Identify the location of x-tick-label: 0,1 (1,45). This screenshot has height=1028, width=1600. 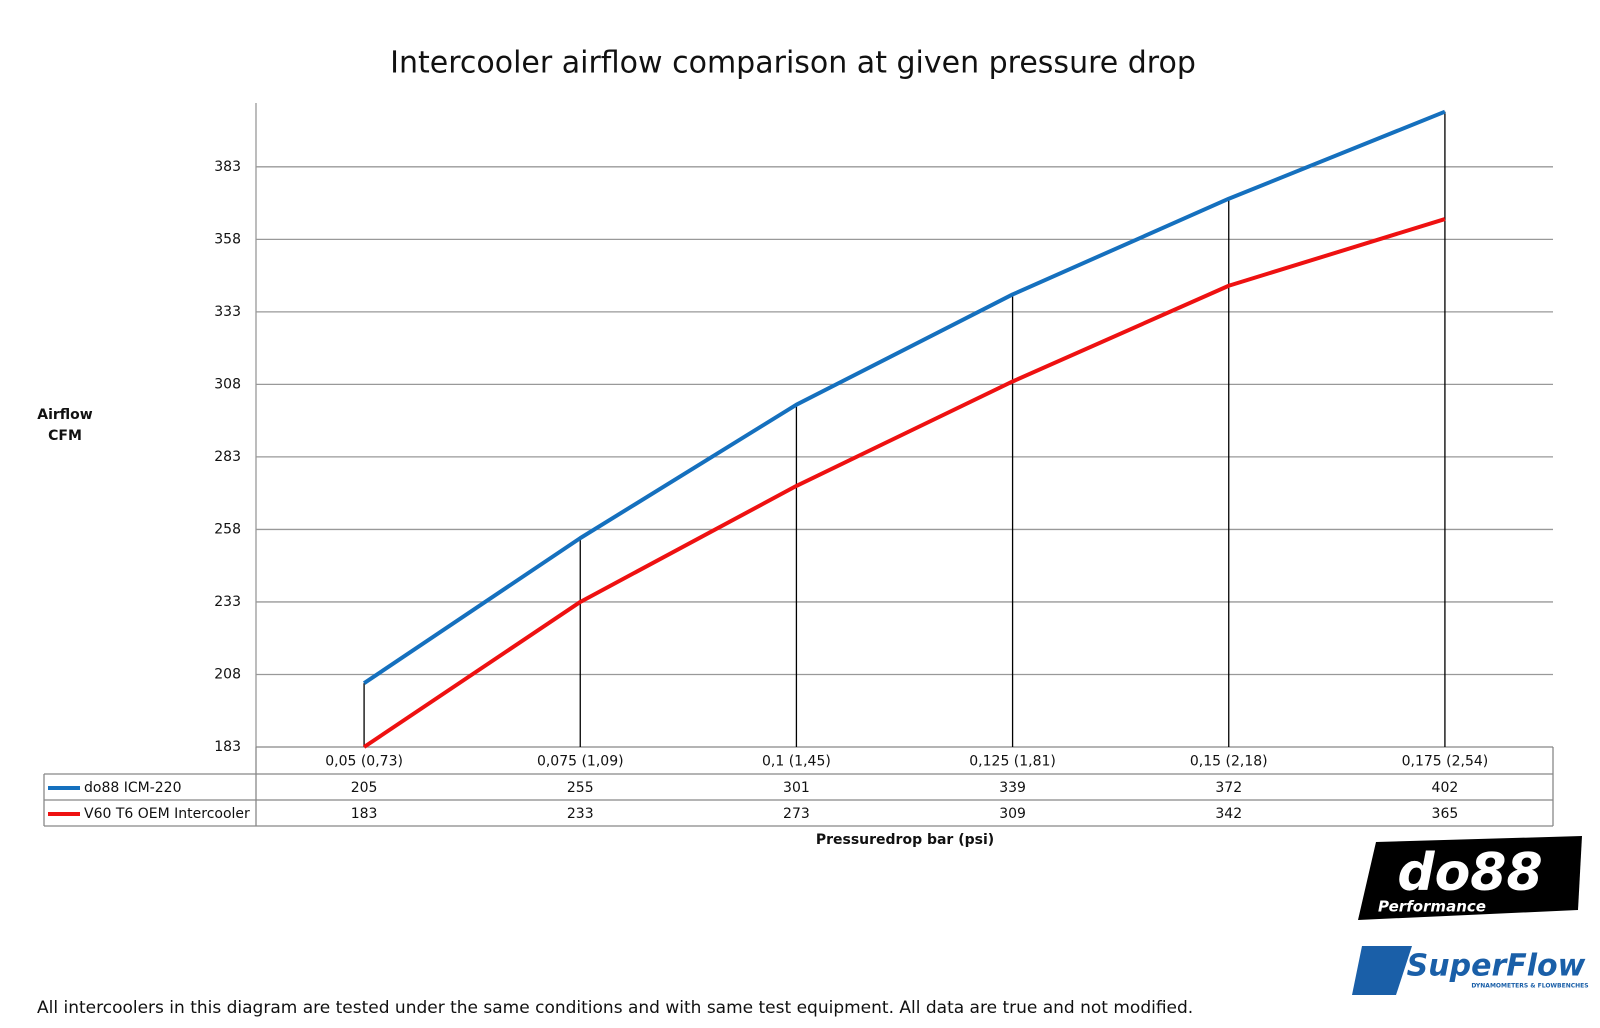
(796, 762).